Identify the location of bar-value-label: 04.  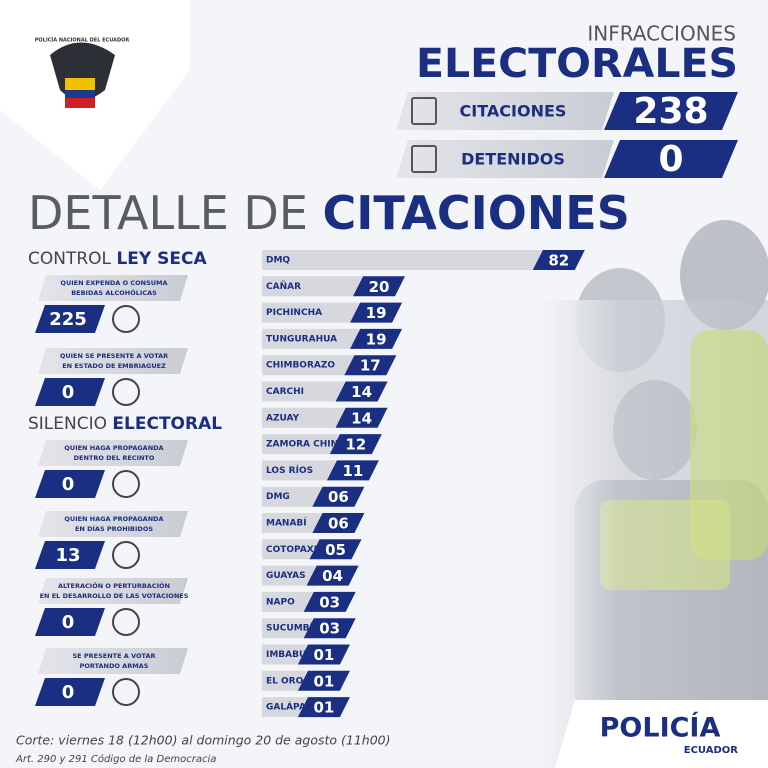
(332, 576).